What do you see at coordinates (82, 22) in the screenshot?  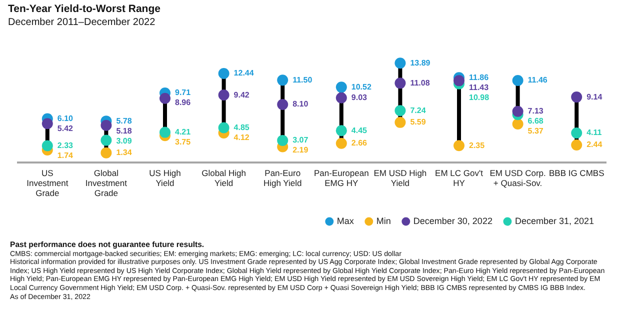 I see `chart-subtitle: December 2011–December 2022` at bounding box center [82, 22].